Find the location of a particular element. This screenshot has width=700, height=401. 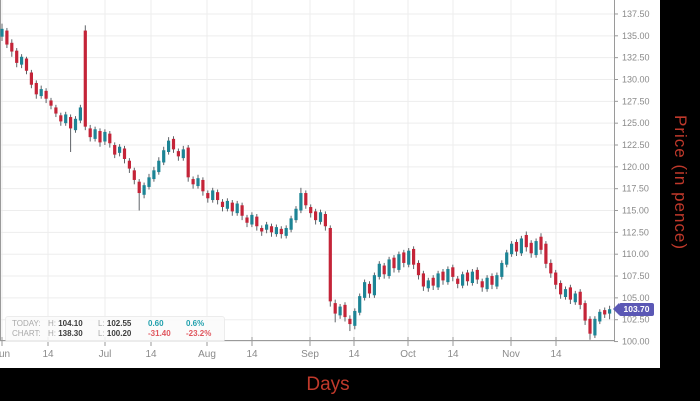

y-tick-label: 130.00 is located at coordinates (636, 79).